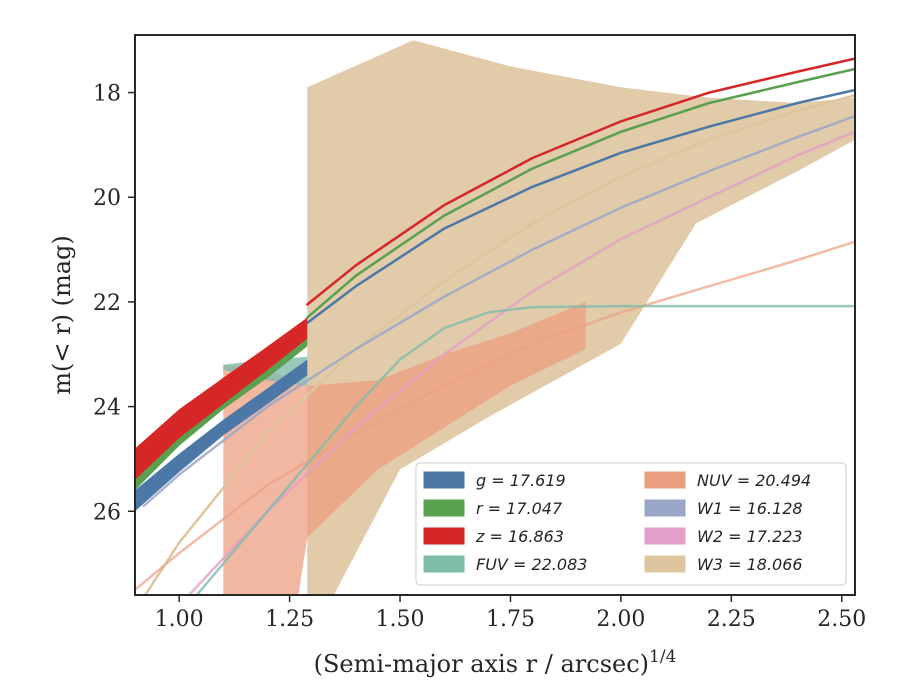  What do you see at coordinates (400, 619) in the screenshot?
I see `x-tick-label: 1.50` at bounding box center [400, 619].